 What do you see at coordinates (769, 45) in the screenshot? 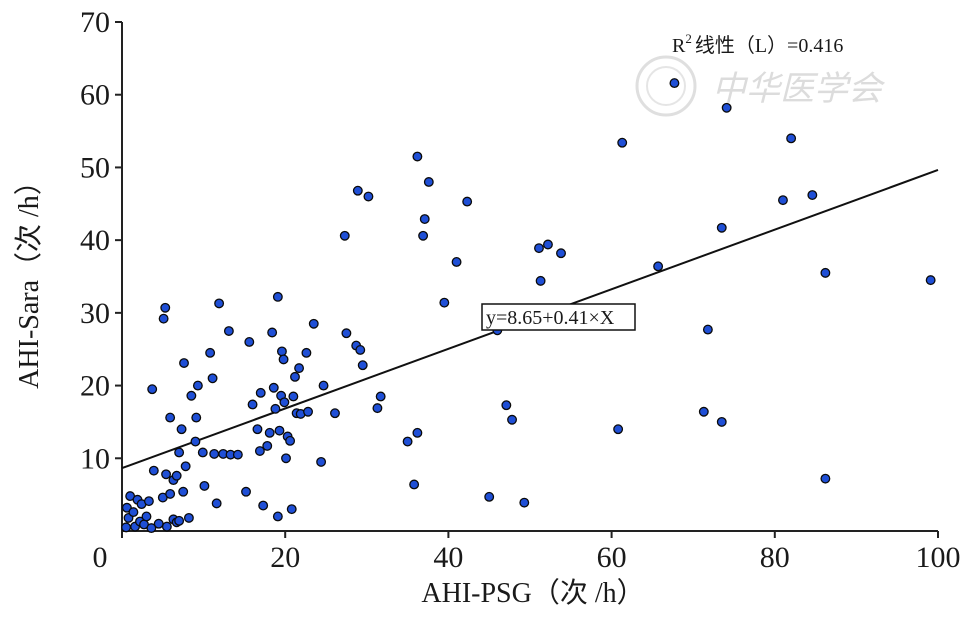
I see `r-squared-rest: 线性（L）=0.416` at bounding box center [769, 45].